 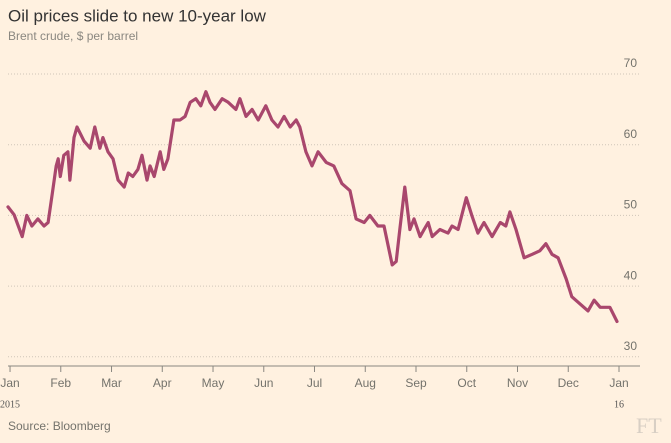 I want to click on y-tick-label: 40, so click(x=631, y=275).